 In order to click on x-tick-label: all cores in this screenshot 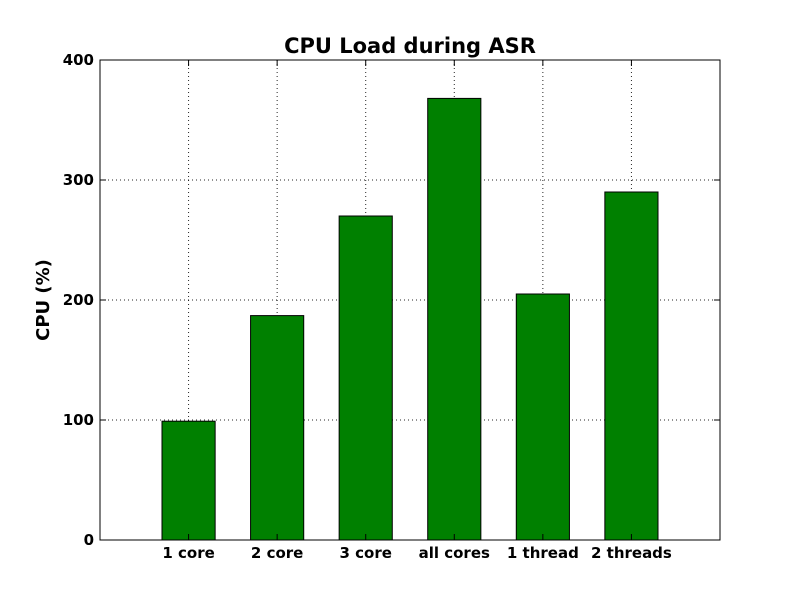, I will do `click(454, 553)`.